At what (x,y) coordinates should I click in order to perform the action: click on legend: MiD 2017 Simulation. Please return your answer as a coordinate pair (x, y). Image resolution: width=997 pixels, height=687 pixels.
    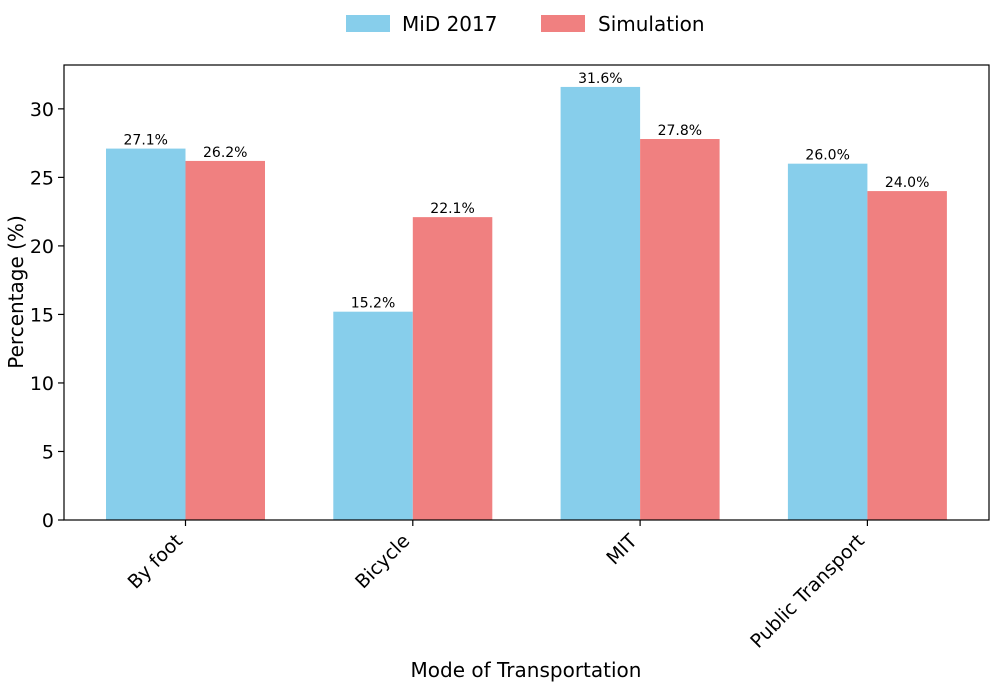
    Looking at the image, I should click on (525, 24).